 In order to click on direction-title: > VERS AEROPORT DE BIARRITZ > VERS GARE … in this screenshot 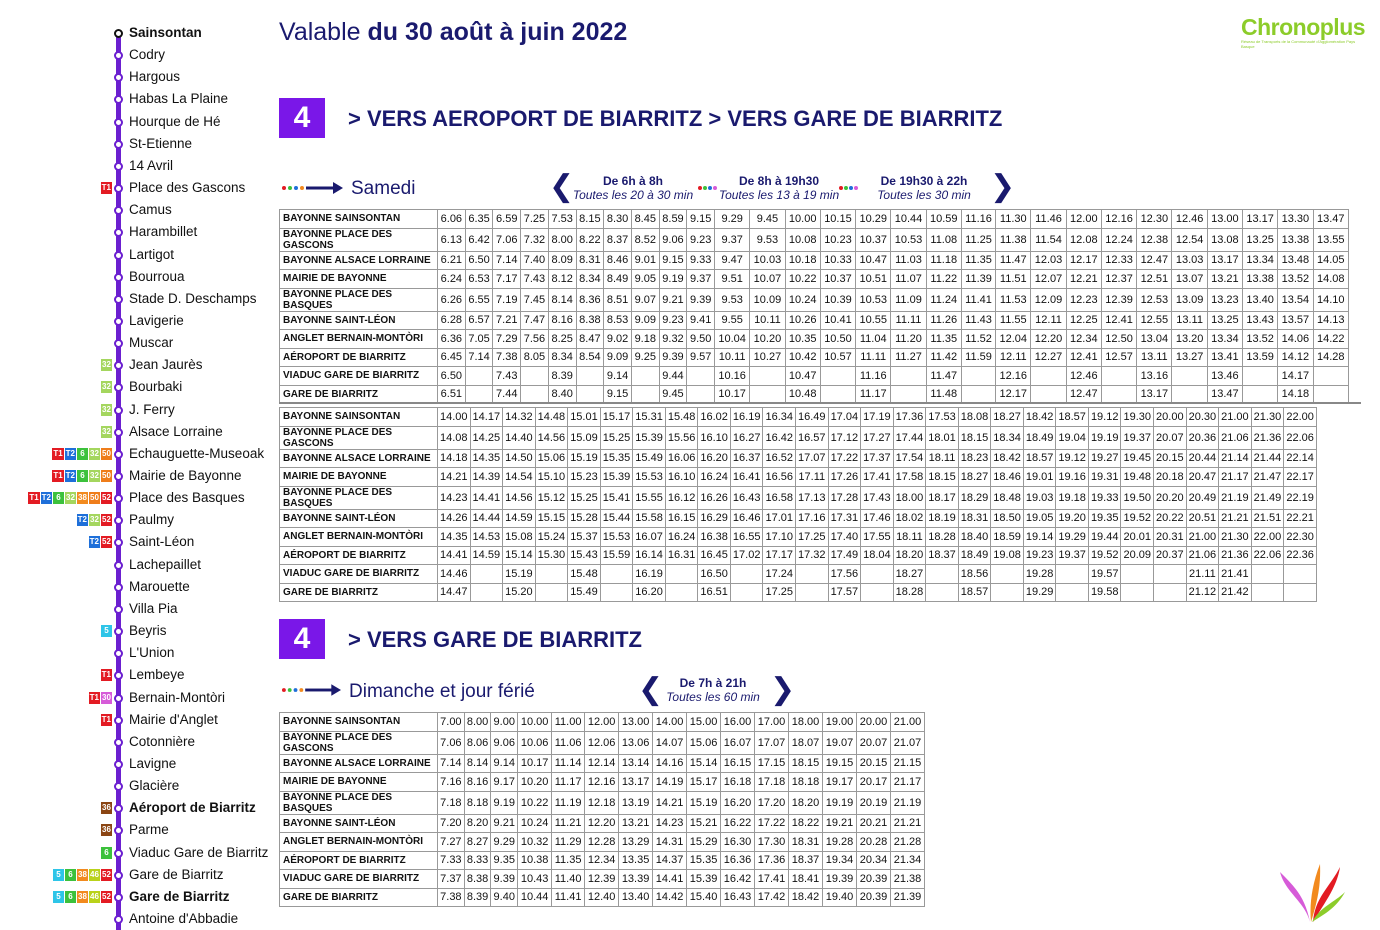, I will do `click(675, 118)`.